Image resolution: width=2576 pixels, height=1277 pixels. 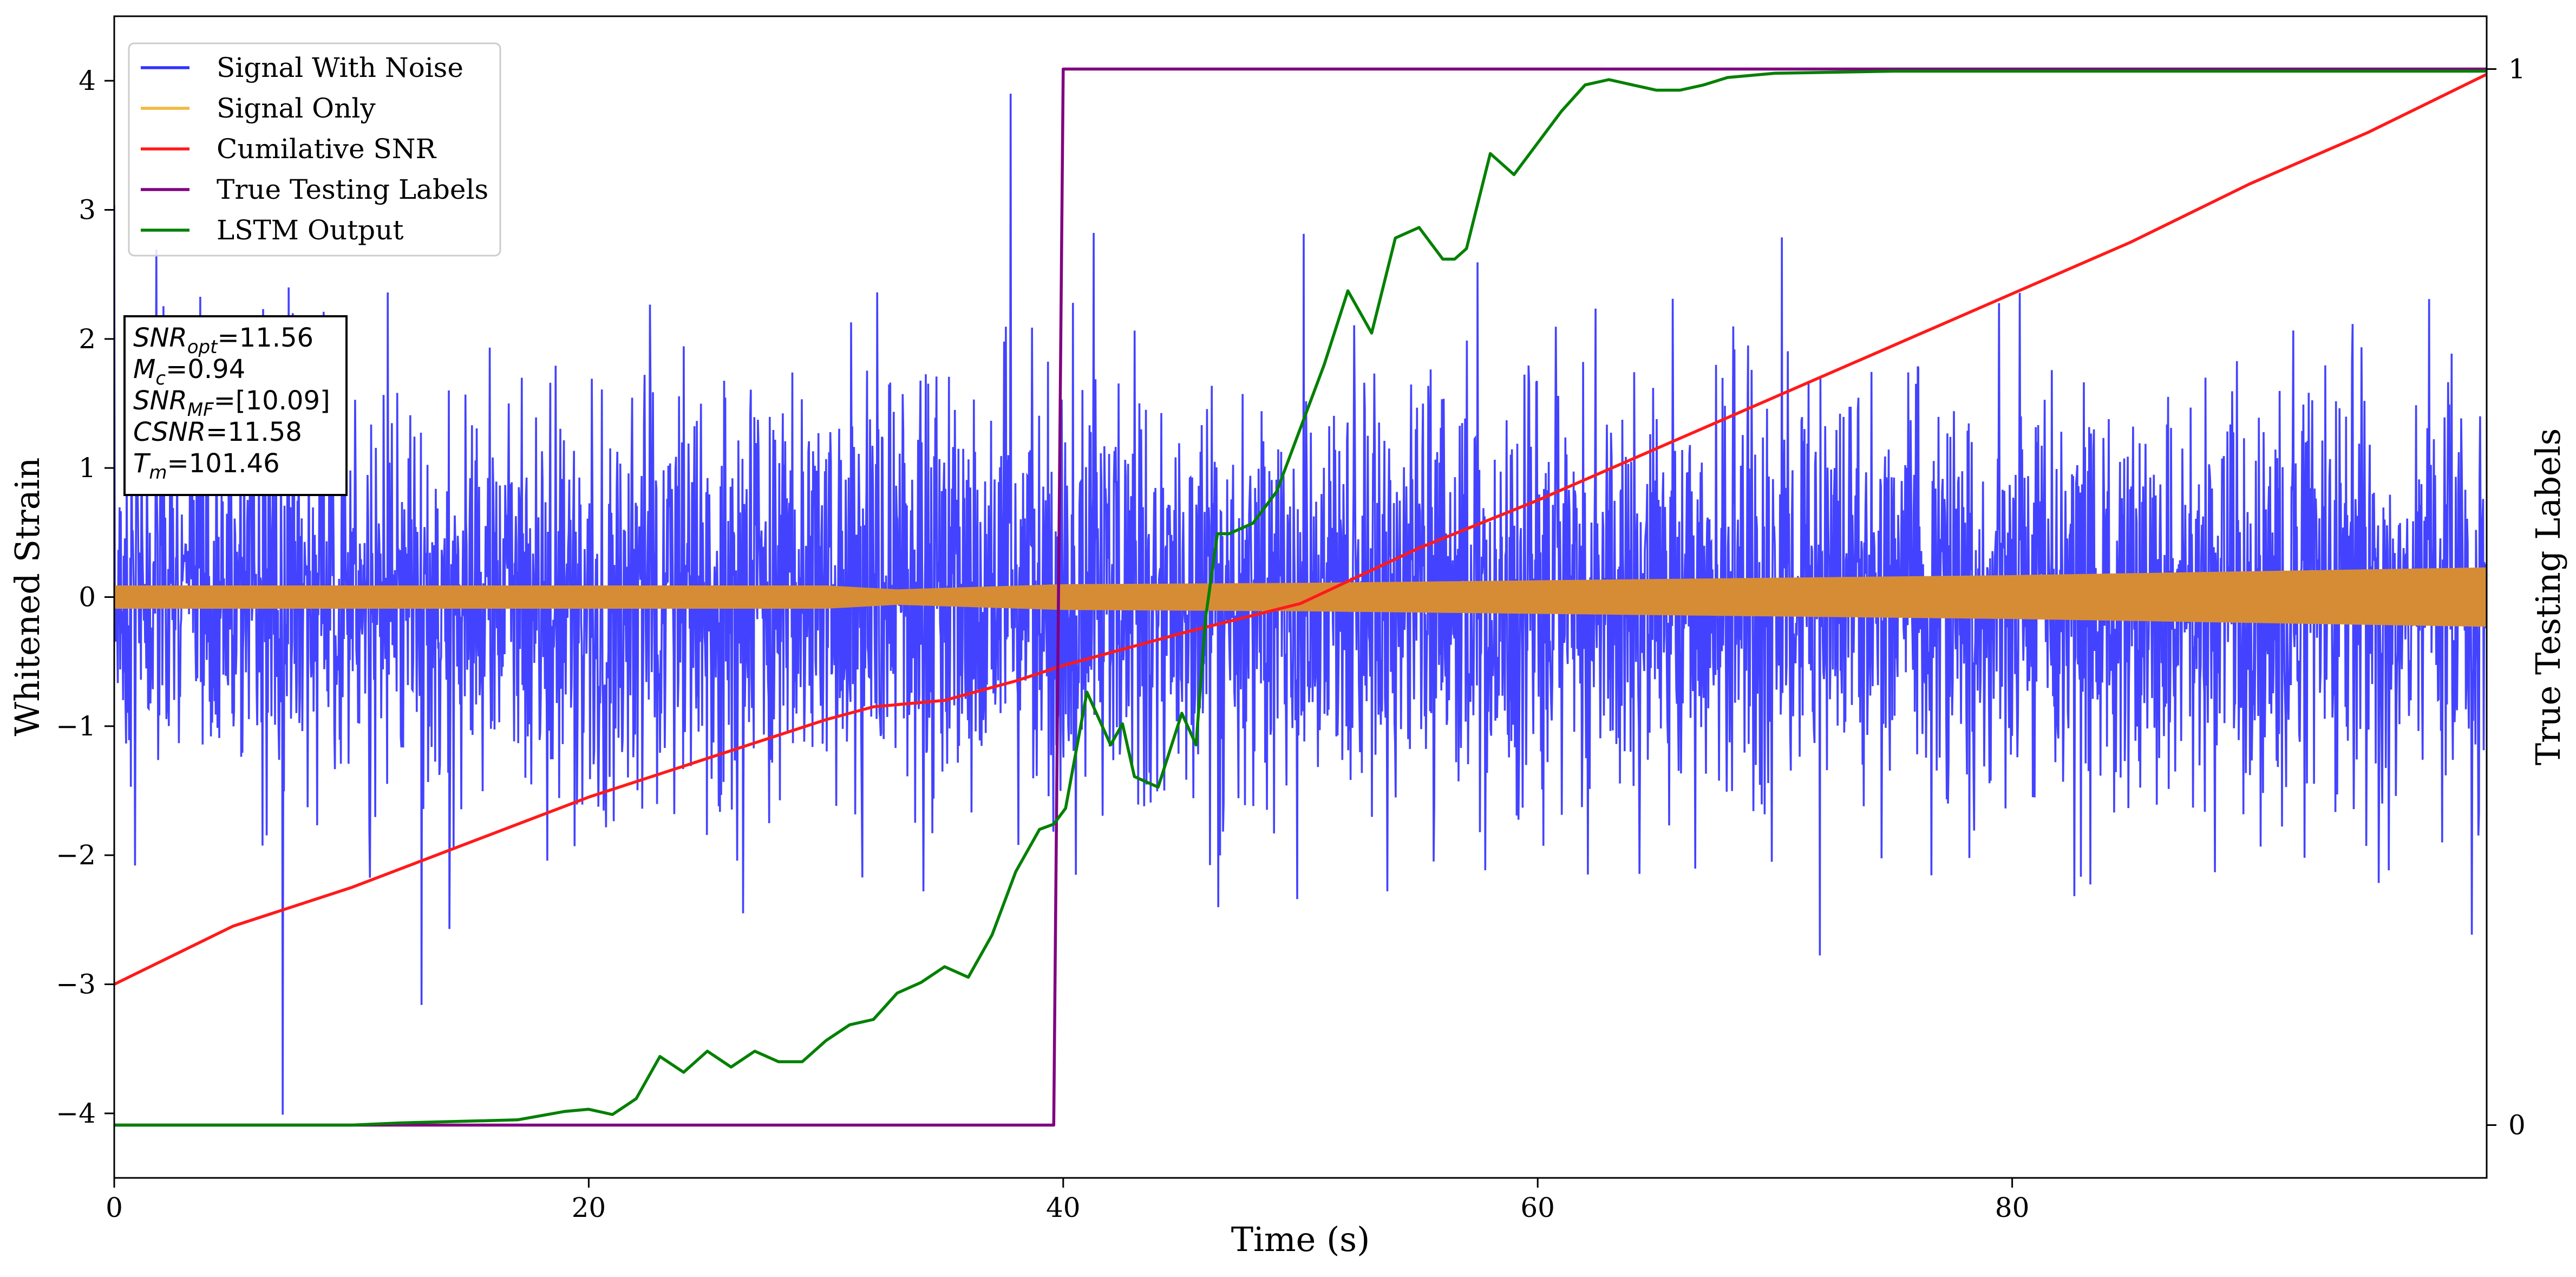 I want to click on x-tick-label: 0, so click(x=115, y=1207).